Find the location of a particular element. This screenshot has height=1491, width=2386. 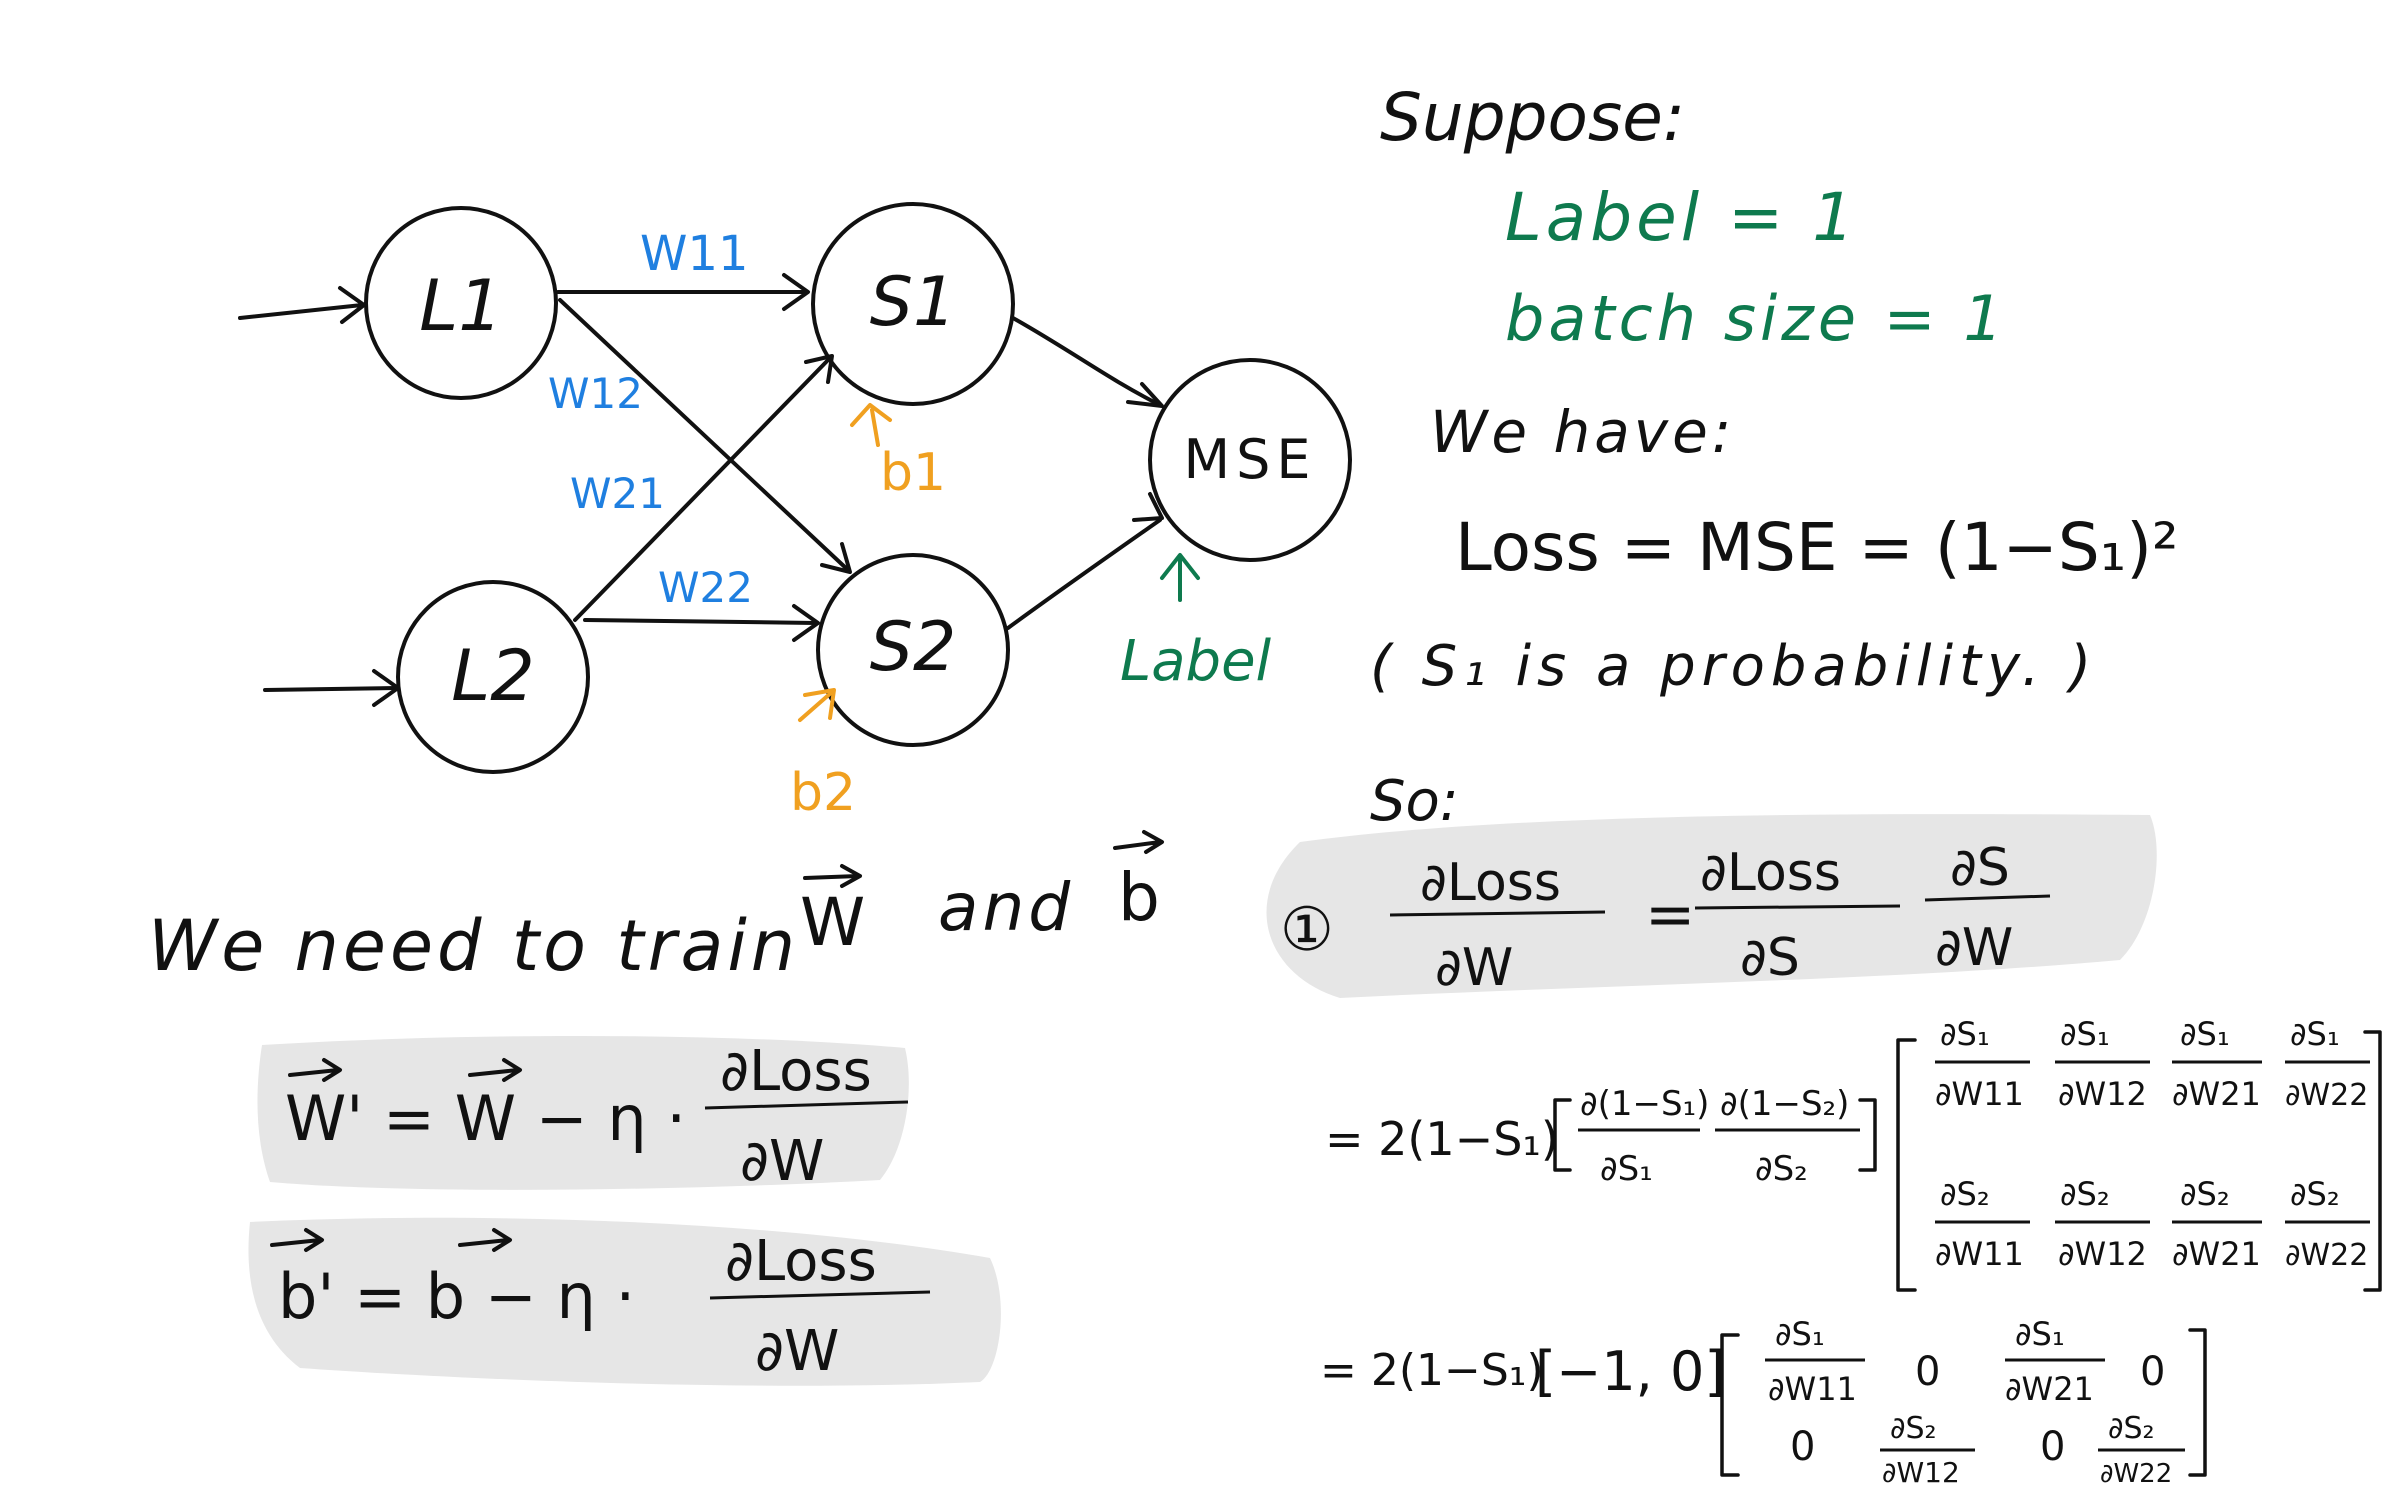

line3-prefix: = 2(1−S₁) is located at coordinates (1432, 1370).